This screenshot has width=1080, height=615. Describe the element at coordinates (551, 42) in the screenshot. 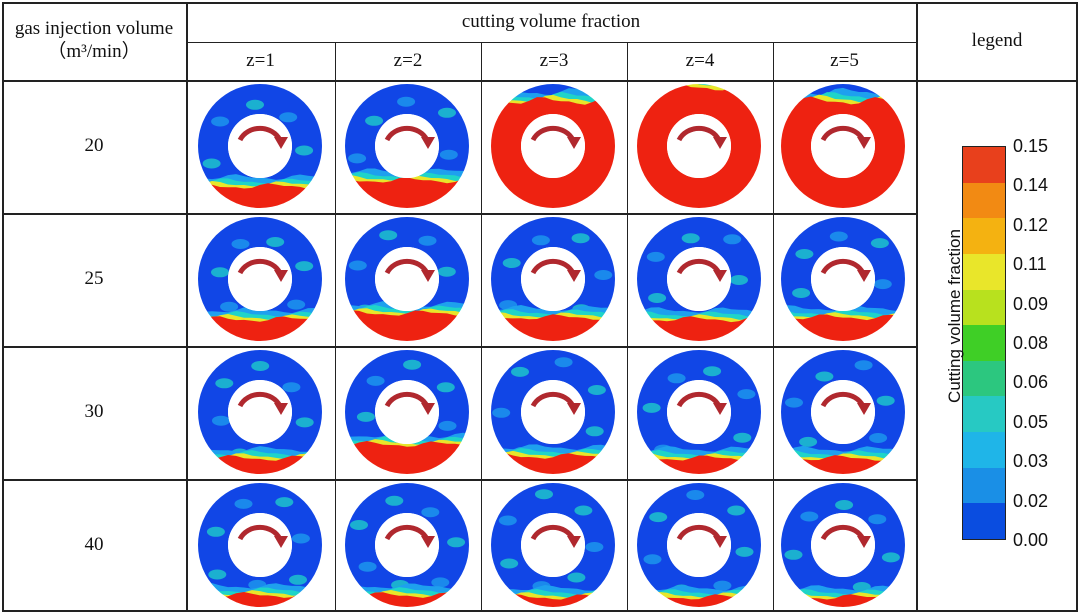

I see `divider-header-mid` at that location.